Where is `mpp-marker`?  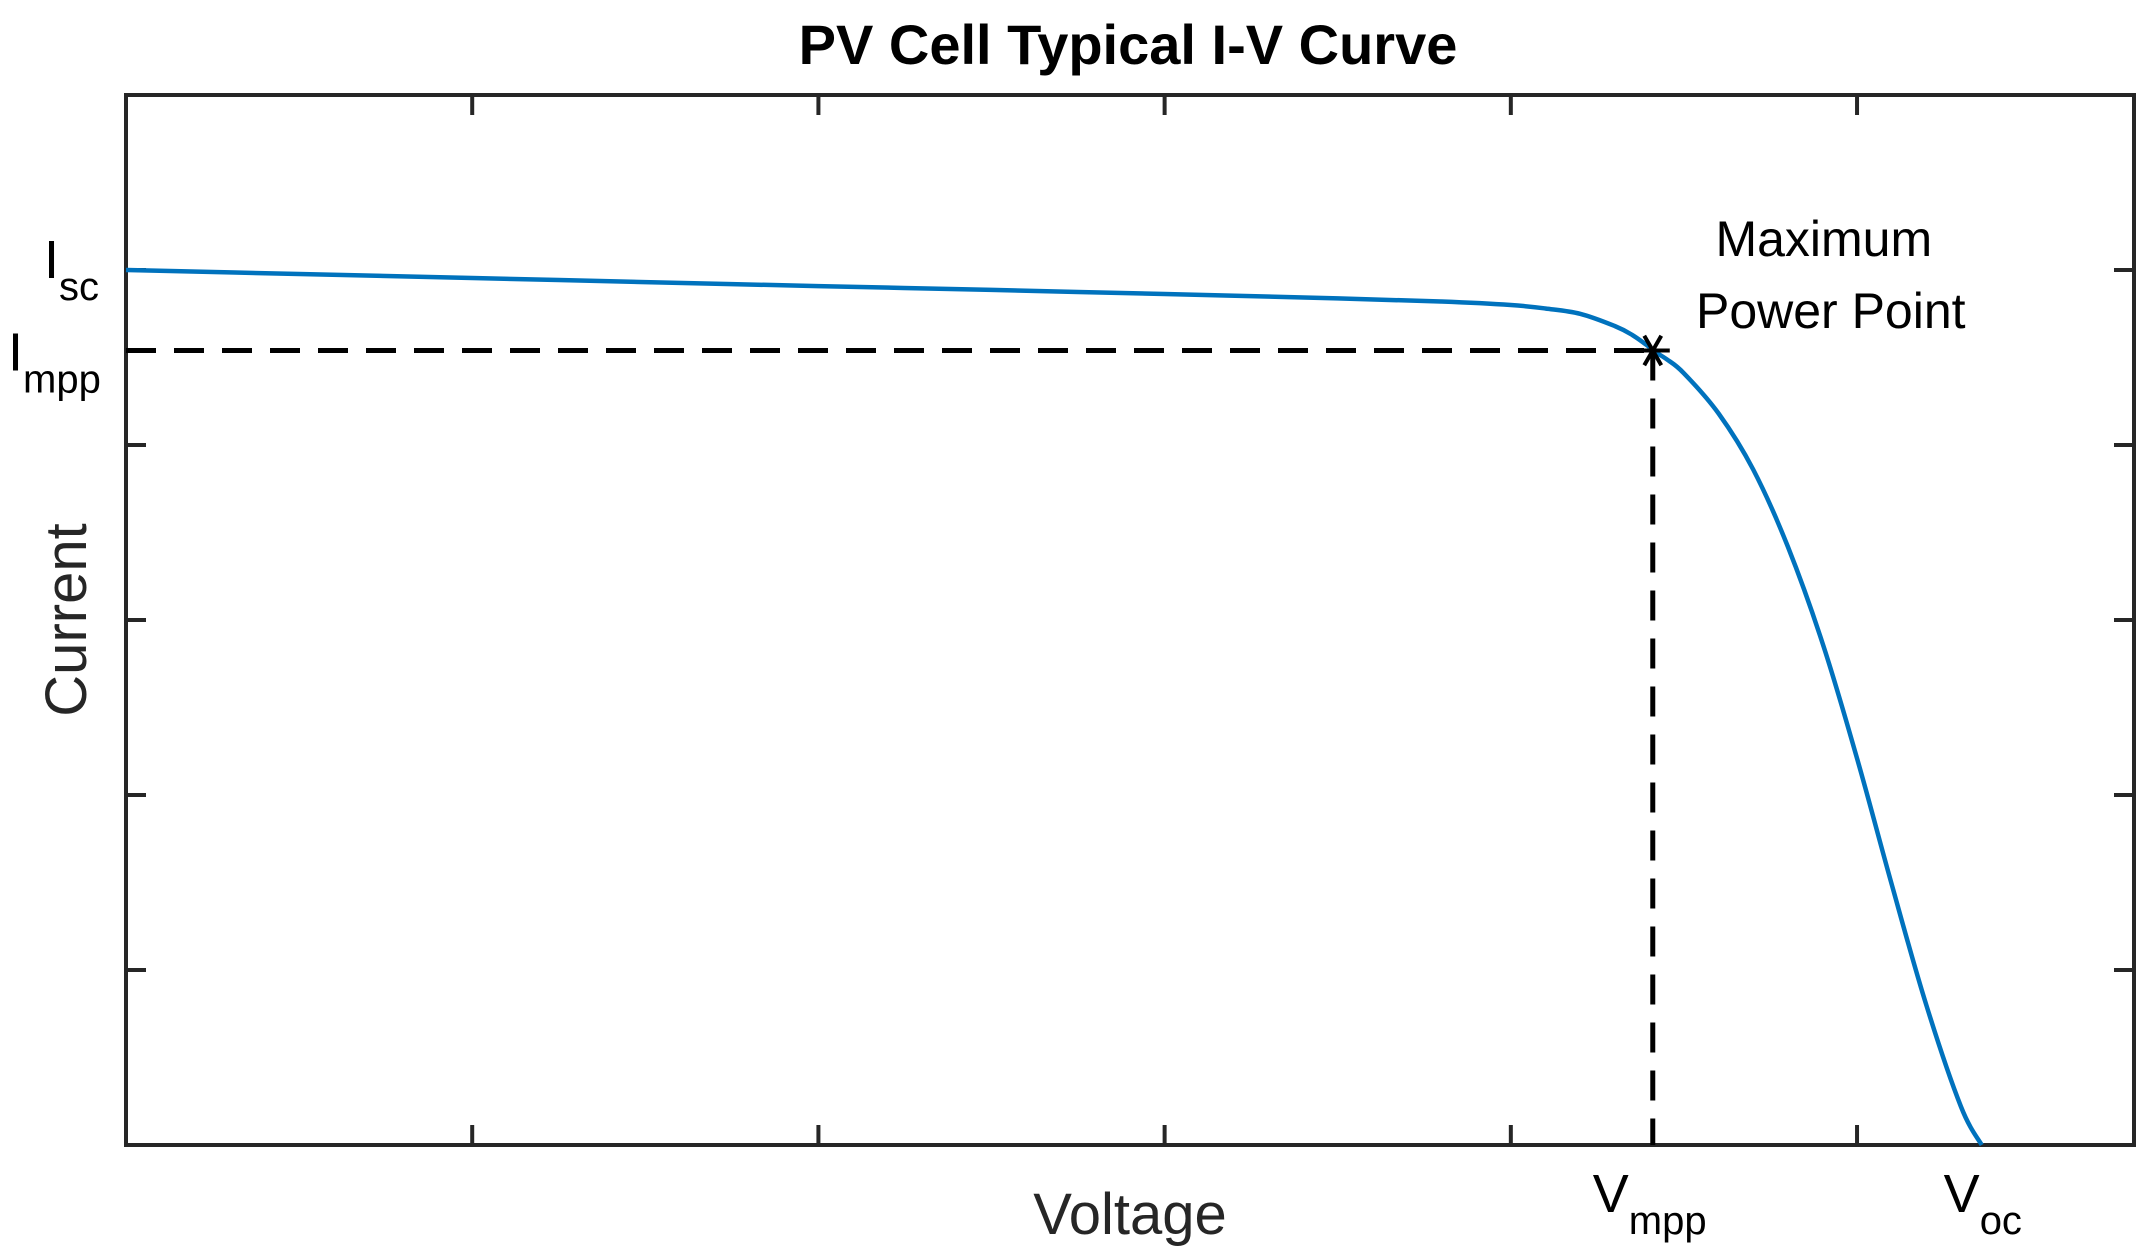 mpp-marker is located at coordinates (1652, 350).